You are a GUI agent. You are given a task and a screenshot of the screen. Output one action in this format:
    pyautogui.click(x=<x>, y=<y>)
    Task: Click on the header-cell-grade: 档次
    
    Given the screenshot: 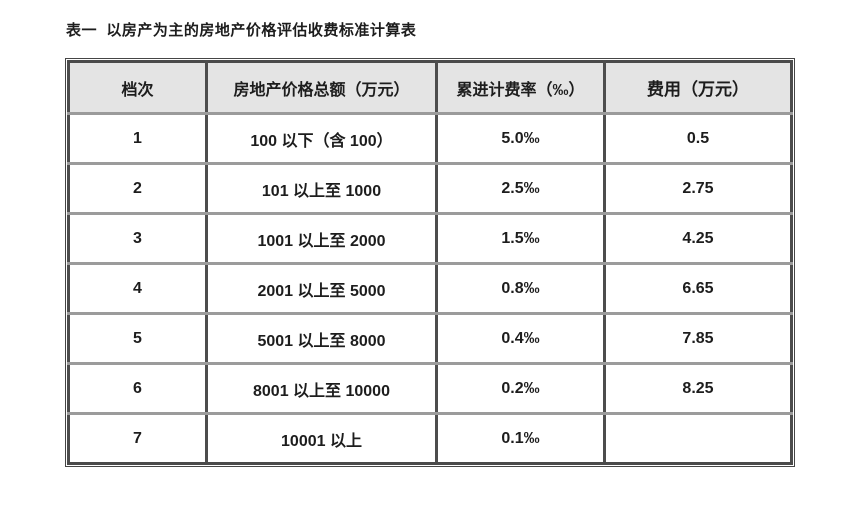 What is the action you would take?
    pyautogui.click(x=137, y=87)
    